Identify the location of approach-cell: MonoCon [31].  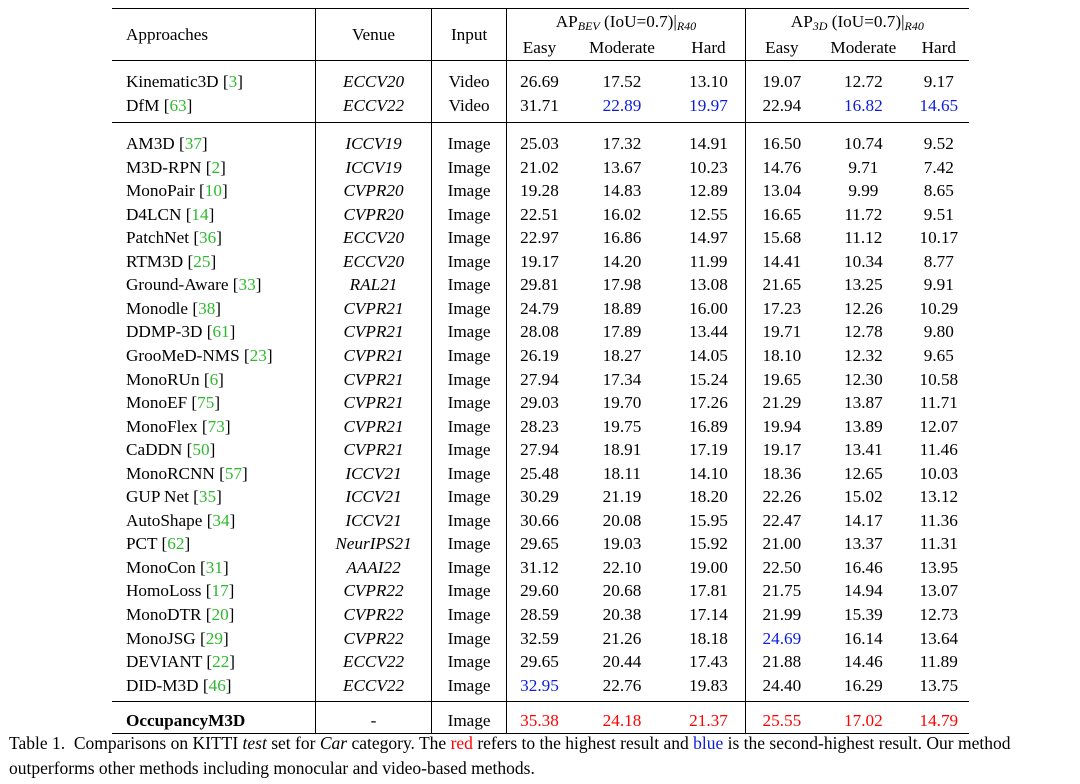
(177, 567).